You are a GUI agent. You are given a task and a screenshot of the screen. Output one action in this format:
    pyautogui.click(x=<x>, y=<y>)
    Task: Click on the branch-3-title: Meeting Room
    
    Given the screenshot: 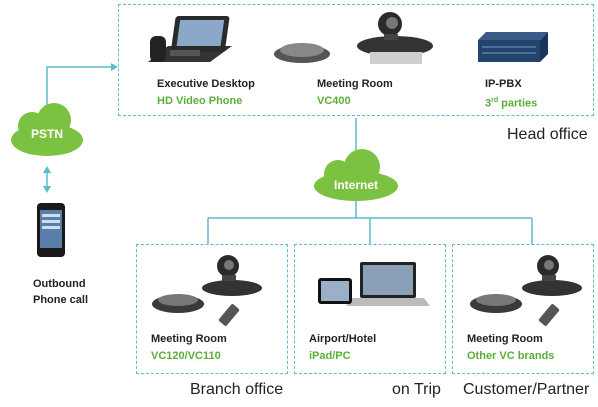 What is the action you would take?
    pyautogui.click(x=505, y=339)
    